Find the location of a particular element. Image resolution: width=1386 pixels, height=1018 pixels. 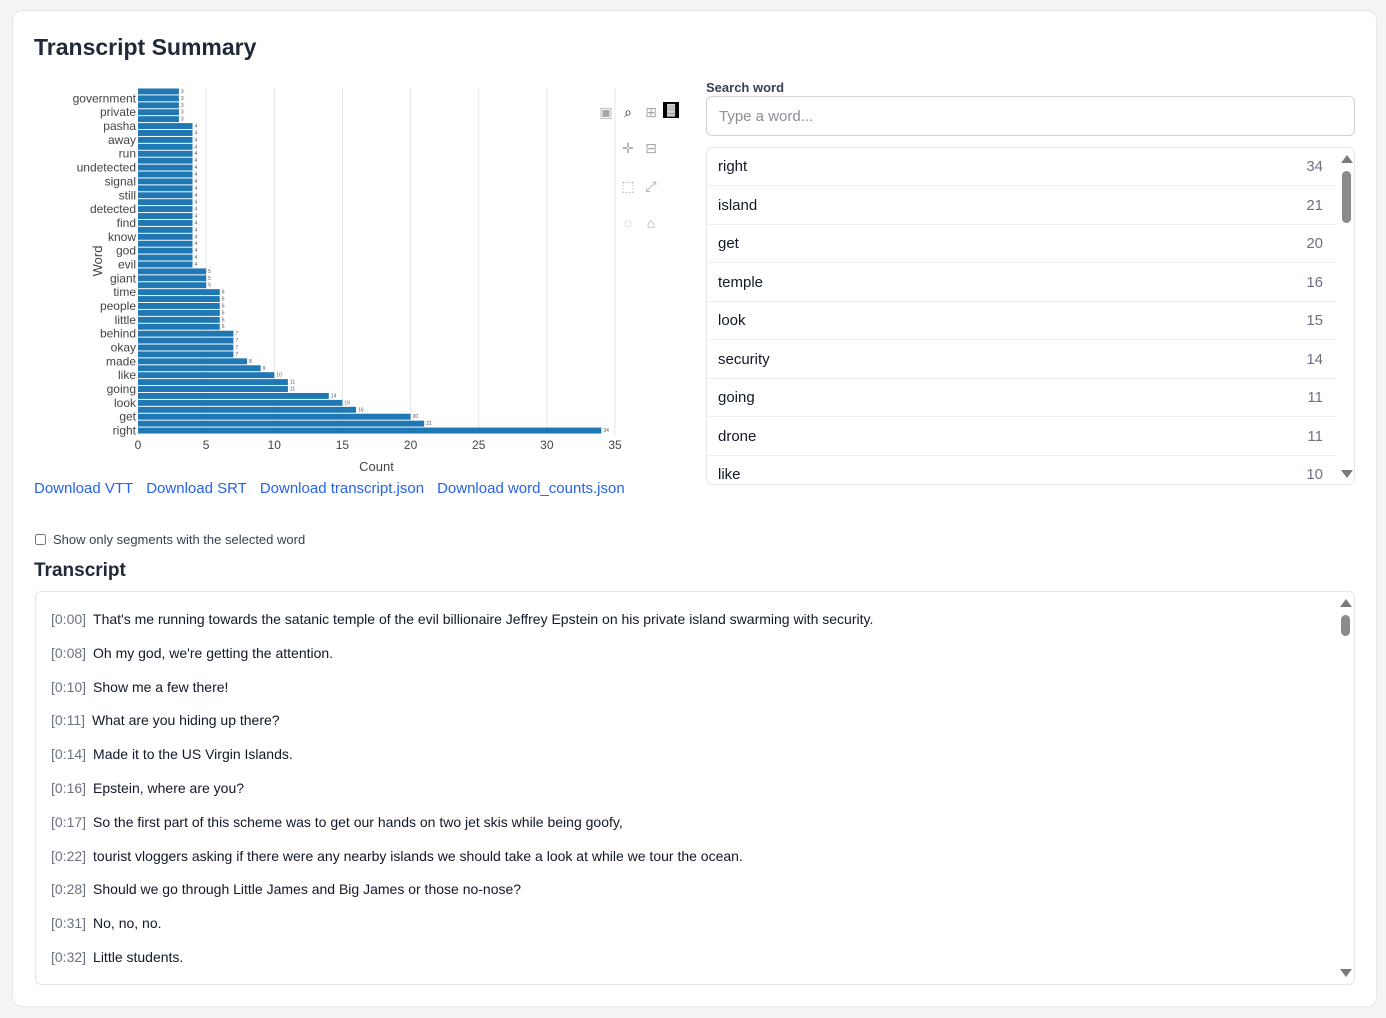

bar-value-label: 5 is located at coordinates (209, 272).